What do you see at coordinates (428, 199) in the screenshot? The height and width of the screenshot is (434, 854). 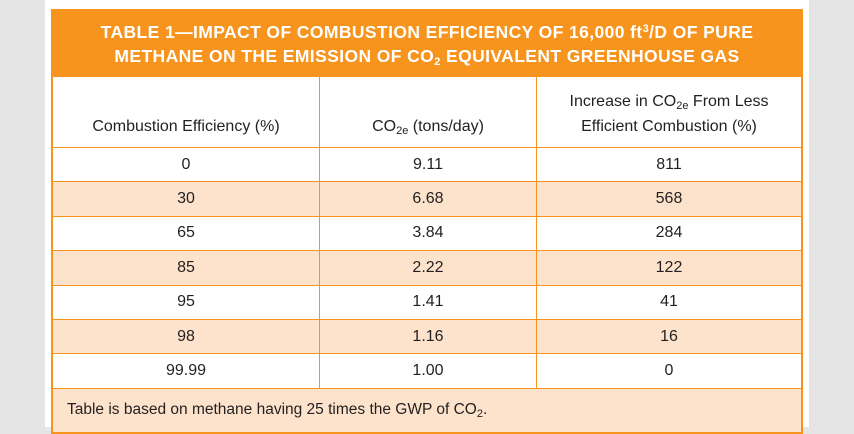 I see `cell-co2e: 6.68` at bounding box center [428, 199].